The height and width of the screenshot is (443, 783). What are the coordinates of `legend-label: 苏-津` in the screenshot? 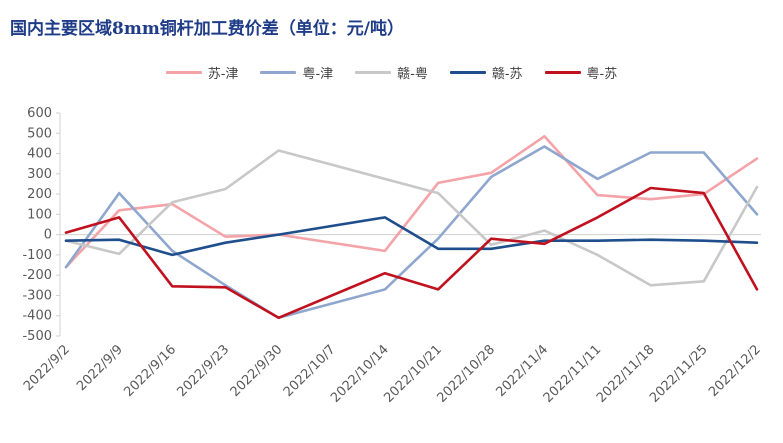 It's located at (223, 74).